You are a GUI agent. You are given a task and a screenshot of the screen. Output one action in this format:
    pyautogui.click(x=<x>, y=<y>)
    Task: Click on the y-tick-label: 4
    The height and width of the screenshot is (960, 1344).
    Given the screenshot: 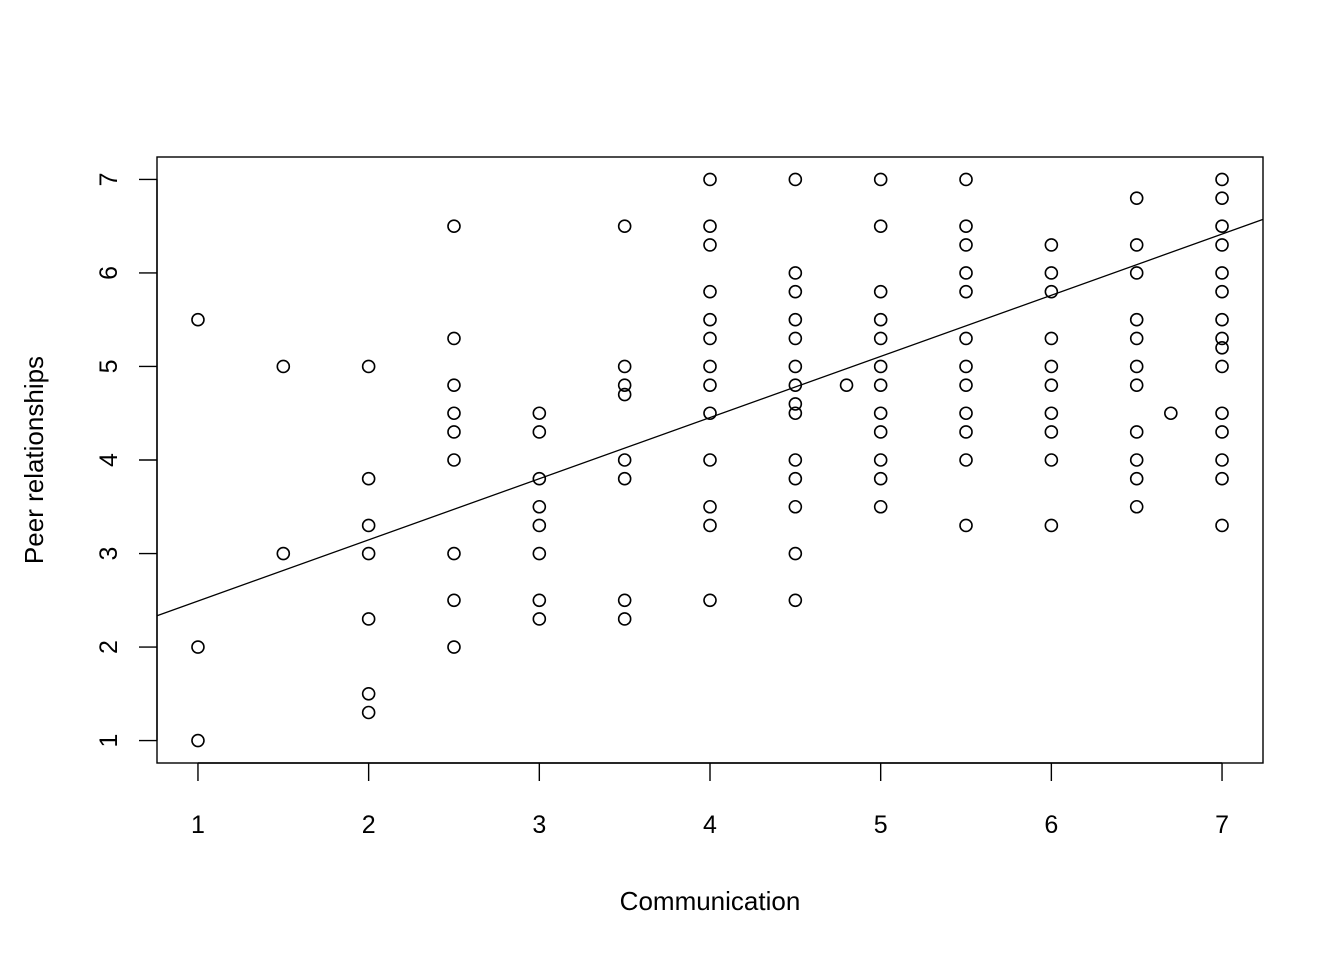 What is the action you would take?
    pyautogui.click(x=109, y=460)
    